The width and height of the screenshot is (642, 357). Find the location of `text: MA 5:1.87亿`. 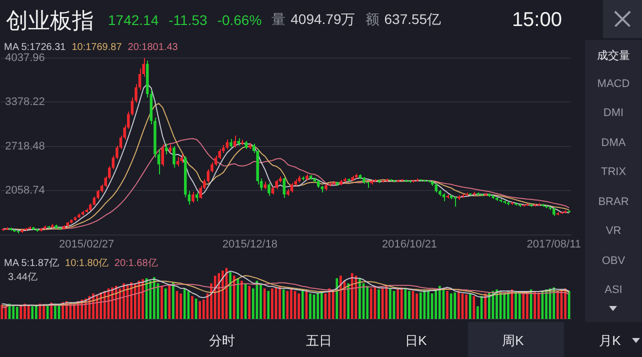

text: MA 5:1.87亿 is located at coordinates (32, 263).